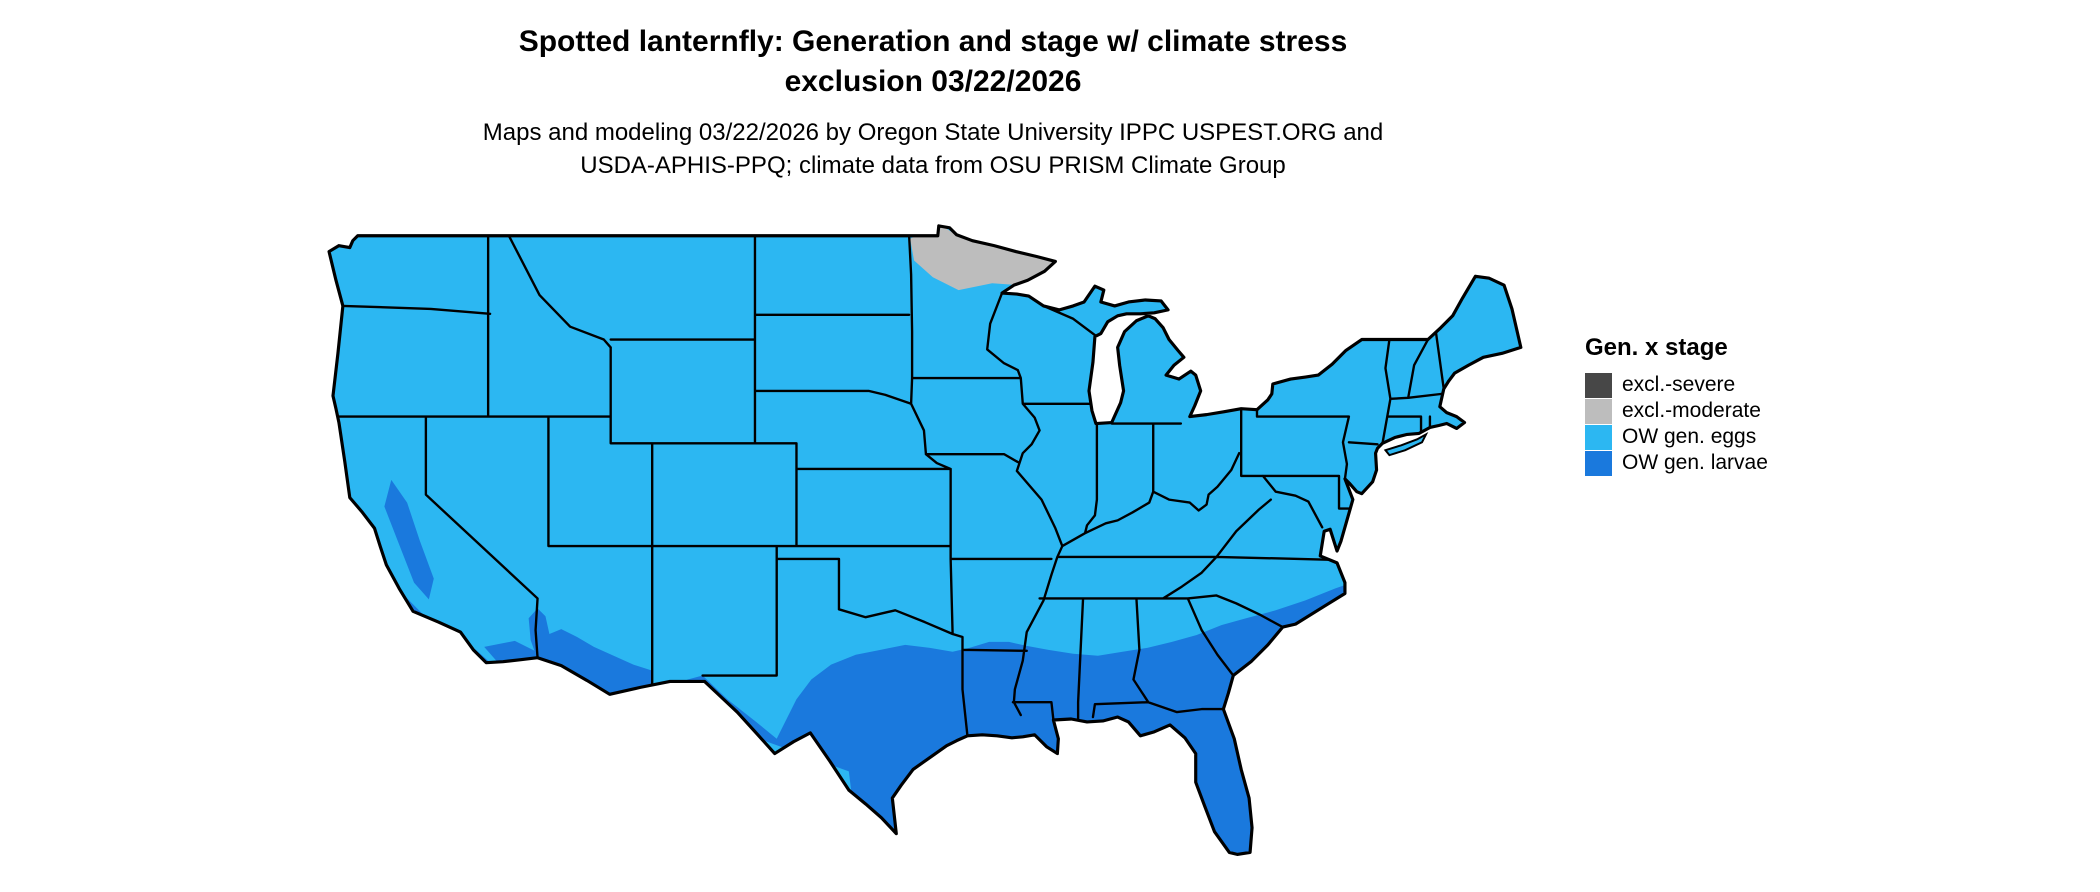 The image size is (2100, 892). Describe the element at coordinates (1598, 437) in the screenshot. I see `legend-swatch-ow-gen-eggs-icon` at that location.